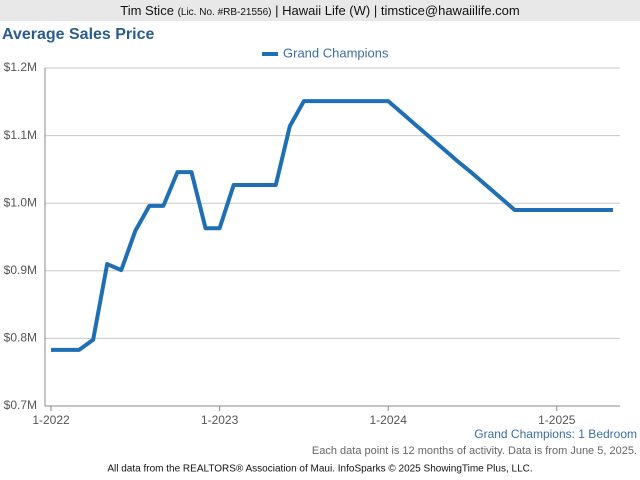 The width and height of the screenshot is (640, 480). What do you see at coordinates (147, 10) in the screenshot?
I see `agent-name: Tim Stice` at bounding box center [147, 10].